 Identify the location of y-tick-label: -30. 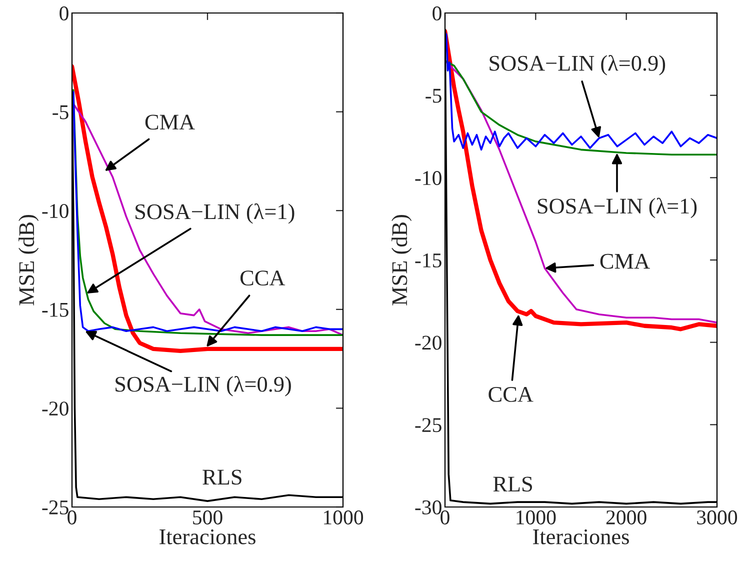
(428, 507).